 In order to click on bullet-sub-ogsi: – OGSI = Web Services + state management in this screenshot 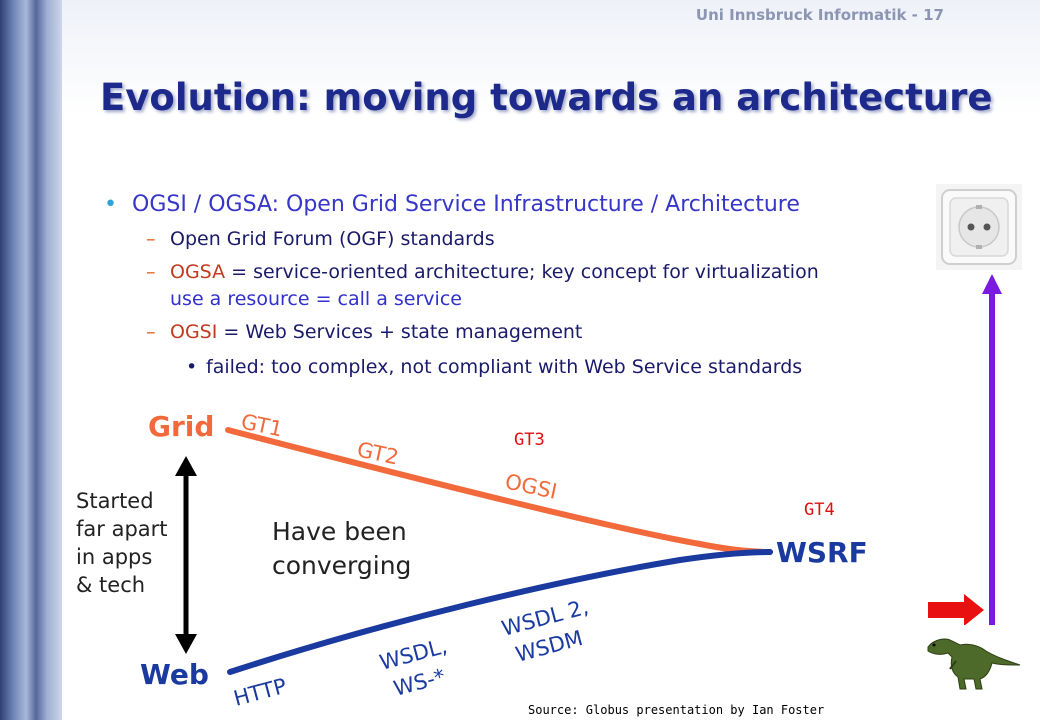, I will do `click(515, 332)`.